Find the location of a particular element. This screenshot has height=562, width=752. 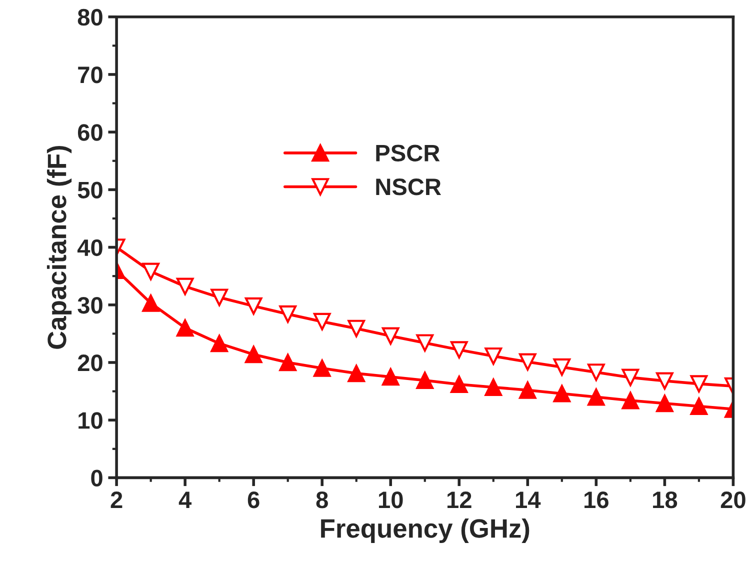

legend-label: NSCR is located at coordinates (409, 187).